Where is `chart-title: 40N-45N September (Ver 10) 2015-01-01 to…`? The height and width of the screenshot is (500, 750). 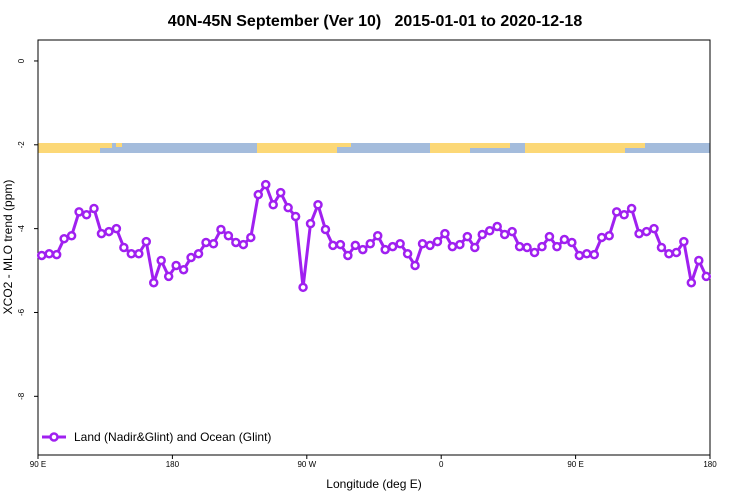 chart-title: 40N-45N September (Ver 10) 2015-01-01 to… is located at coordinates (375, 21).